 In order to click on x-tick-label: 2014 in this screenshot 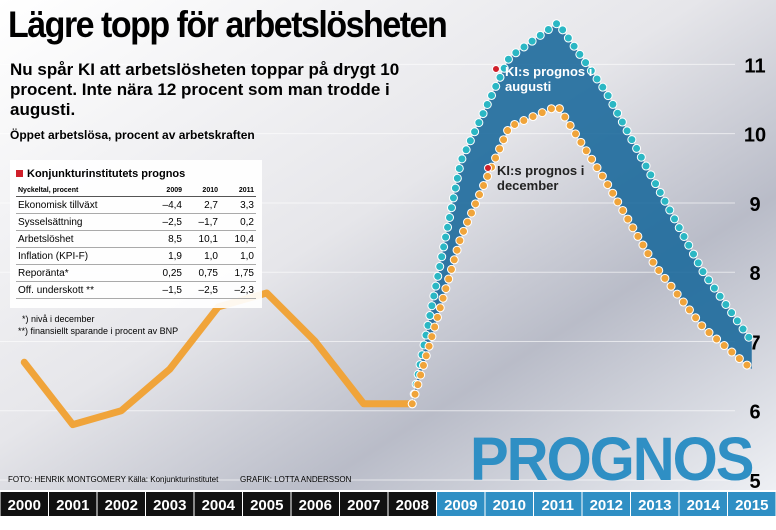, I will do `click(704, 505)`.